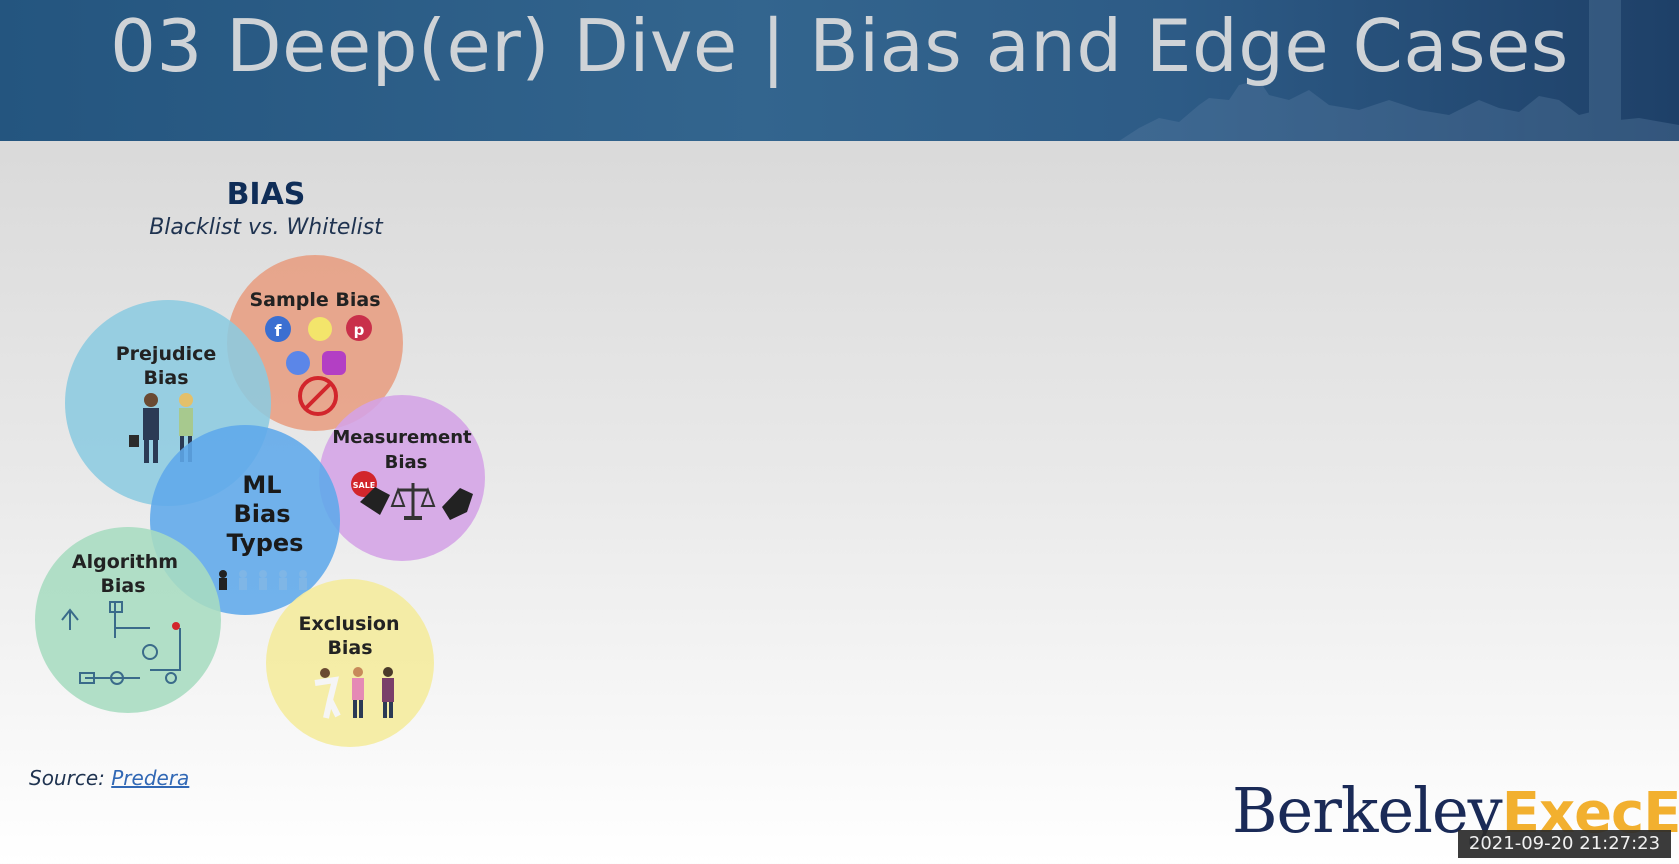 This screenshot has width=1679, height=864. I want to click on tag-icon, so click(457, 504).